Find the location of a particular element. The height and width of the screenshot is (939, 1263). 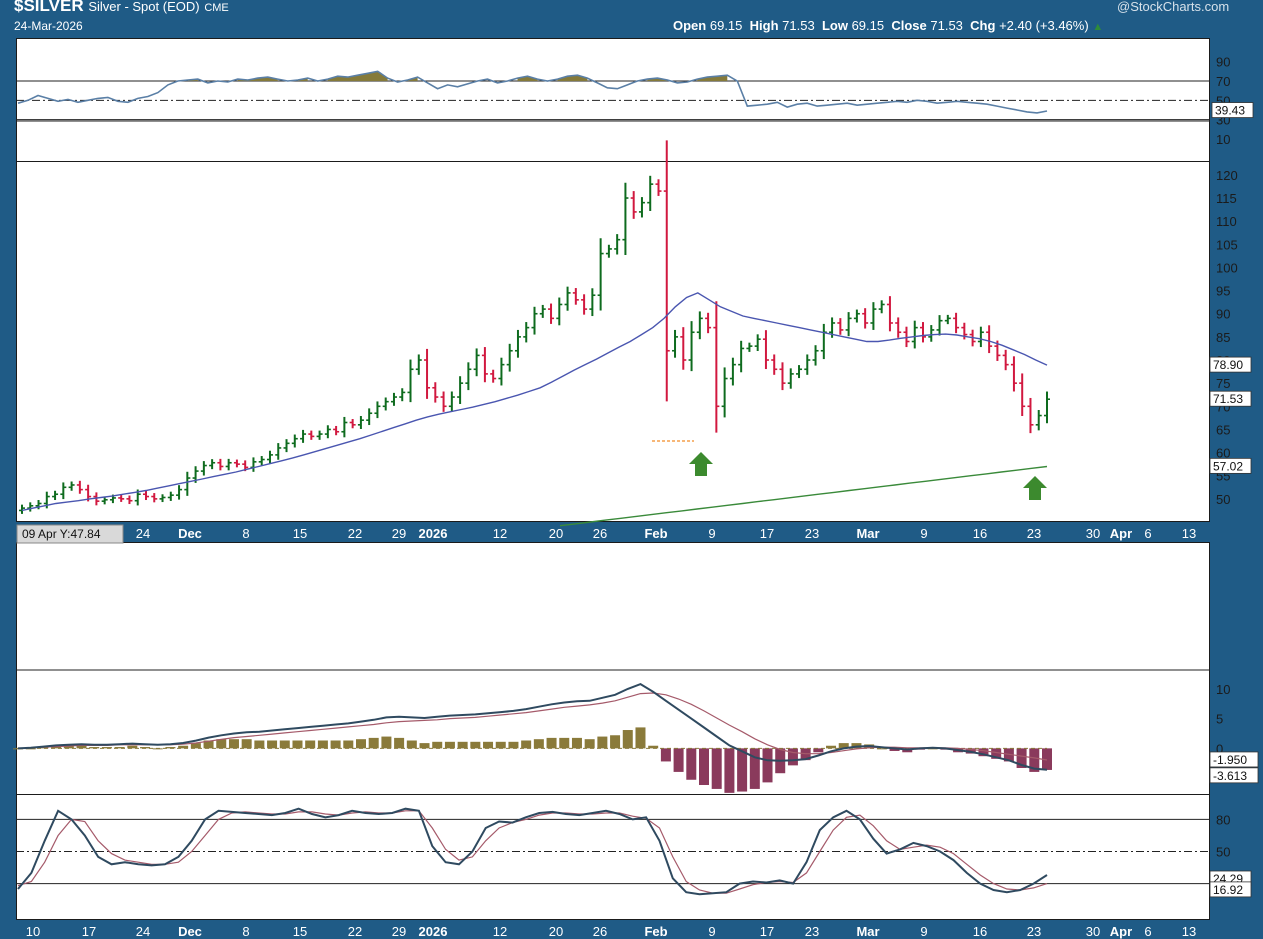

macd-line is located at coordinates (532, 726).